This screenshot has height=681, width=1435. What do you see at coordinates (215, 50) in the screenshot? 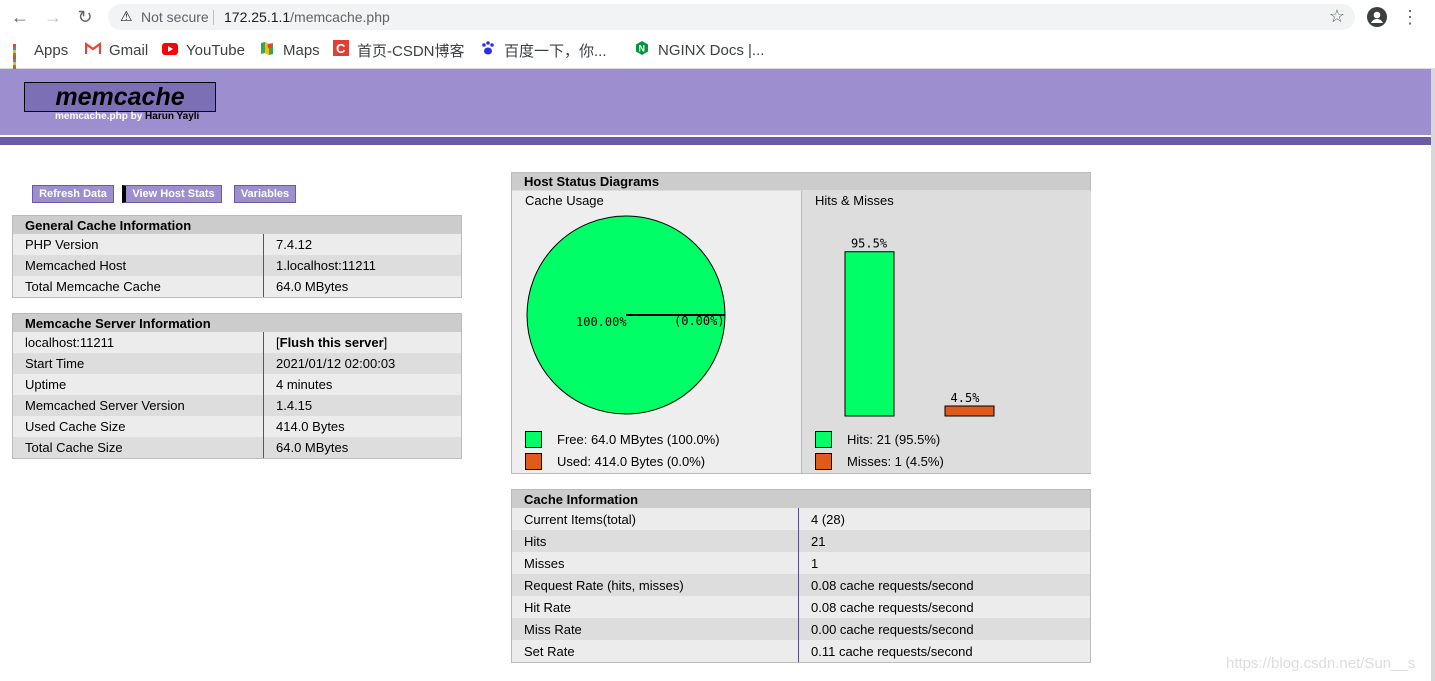
I see `bookmark-label: YouTube` at bounding box center [215, 50].